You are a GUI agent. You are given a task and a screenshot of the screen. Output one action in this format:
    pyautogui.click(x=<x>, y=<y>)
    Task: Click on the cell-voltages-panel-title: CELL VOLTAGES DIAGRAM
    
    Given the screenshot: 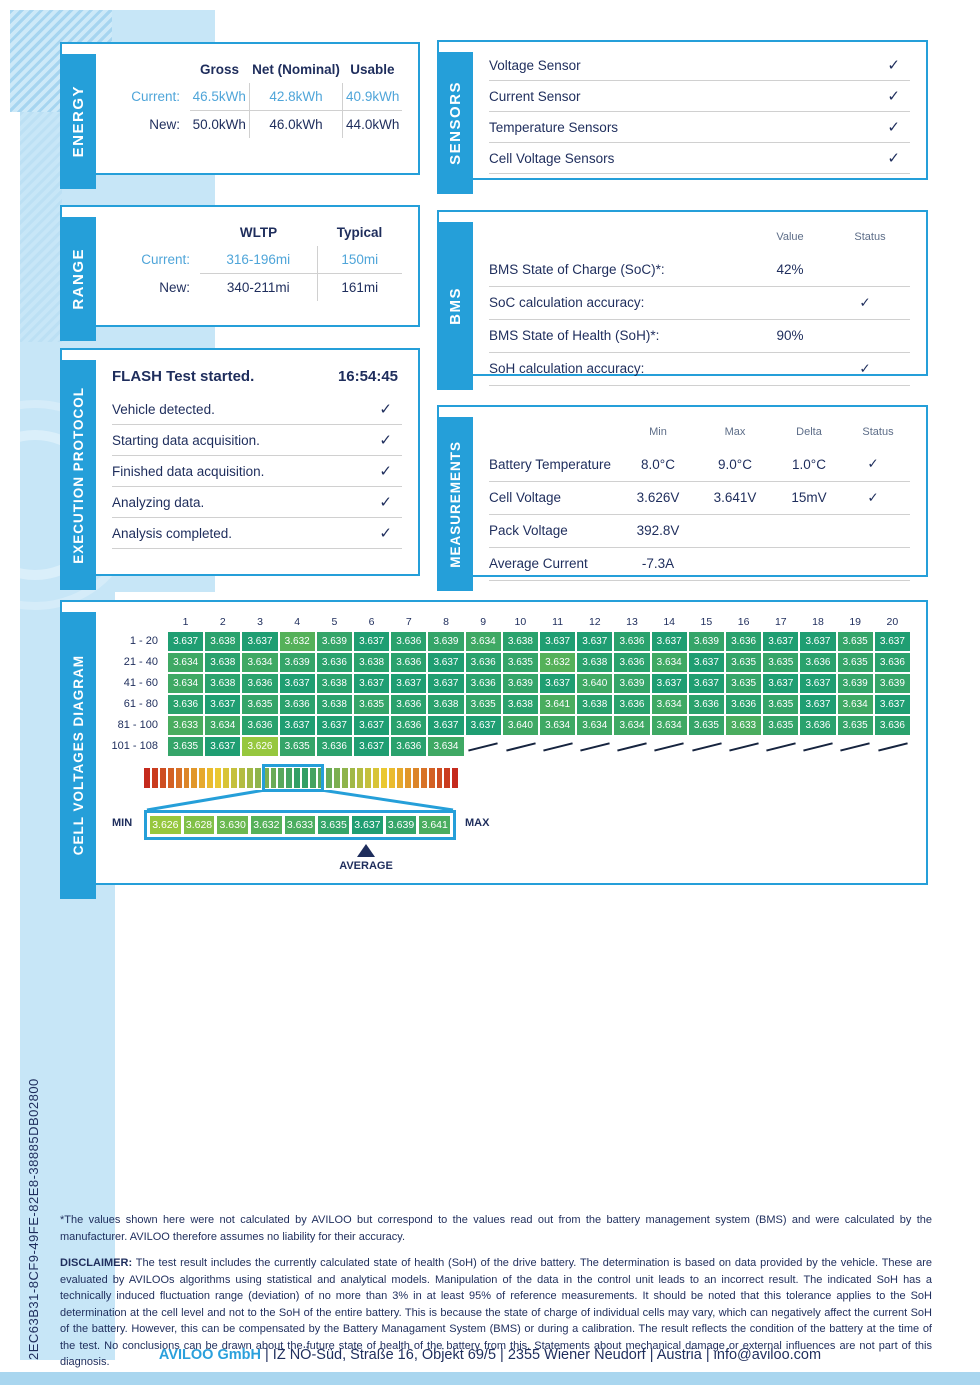 What is the action you would take?
    pyautogui.click(x=78, y=755)
    